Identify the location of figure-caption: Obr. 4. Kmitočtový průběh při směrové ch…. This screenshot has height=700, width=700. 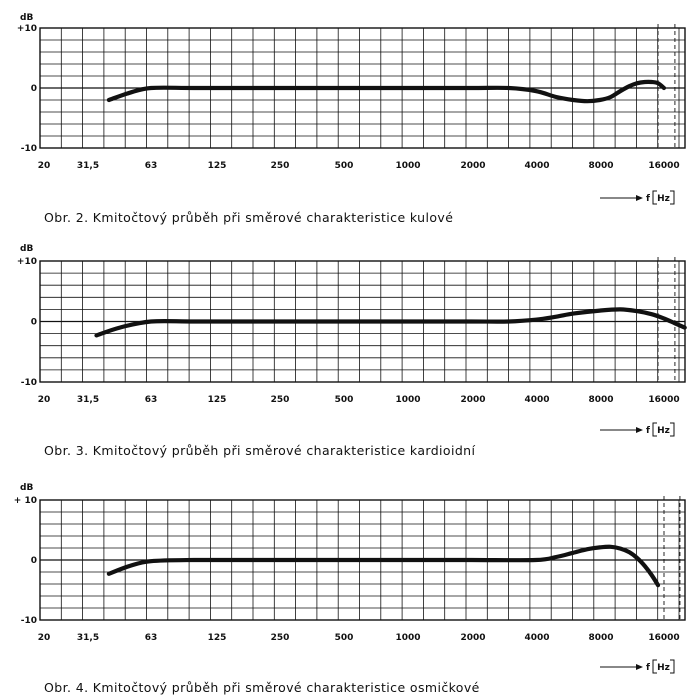
(262, 687).